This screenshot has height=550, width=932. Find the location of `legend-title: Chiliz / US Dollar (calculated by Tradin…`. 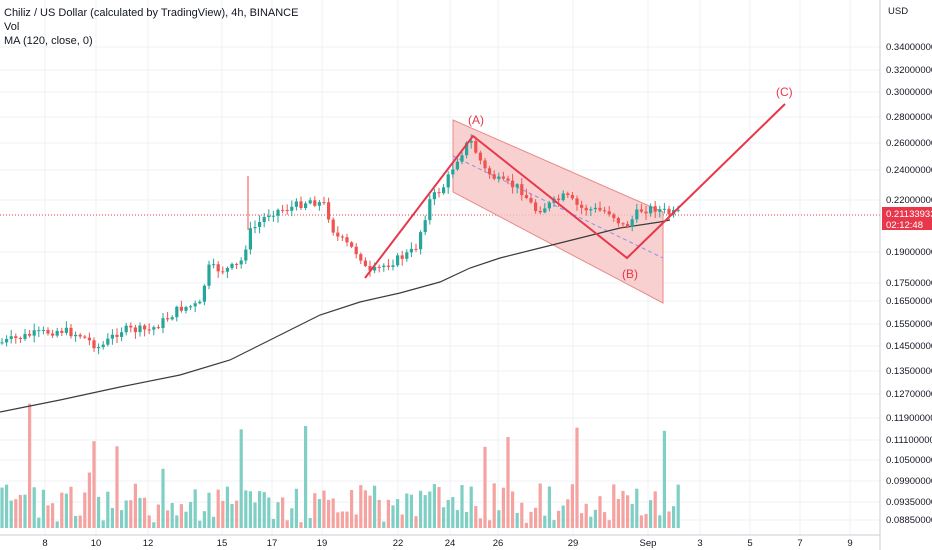

legend-title: Chiliz / US Dollar (calculated by Tradin… is located at coordinates (151, 13).